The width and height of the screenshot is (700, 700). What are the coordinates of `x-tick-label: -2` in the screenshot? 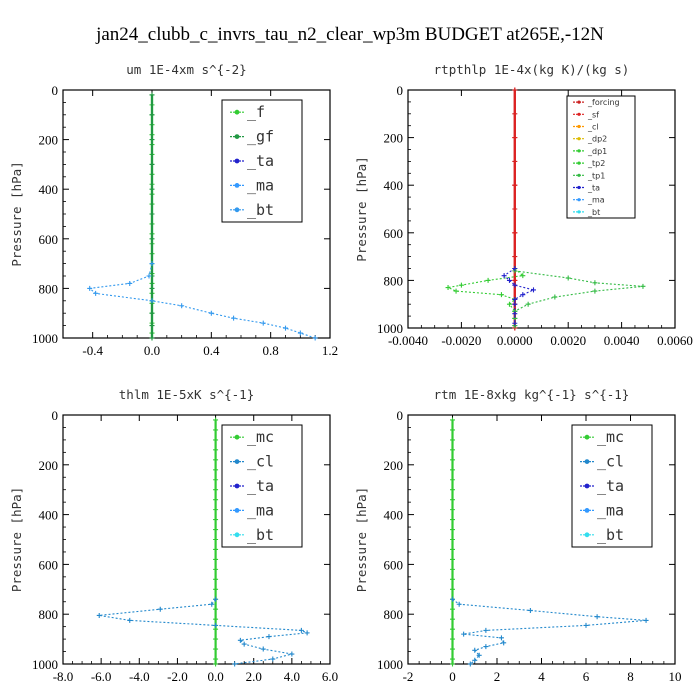 It's located at (408, 676).